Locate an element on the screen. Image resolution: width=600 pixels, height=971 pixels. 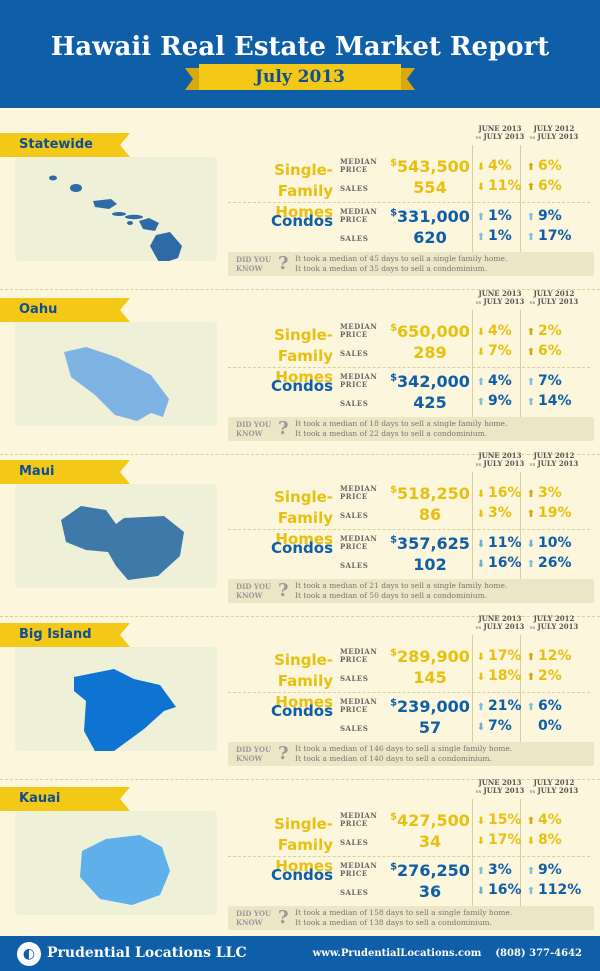
percent-value: 4% is located at coordinates (500, 381).